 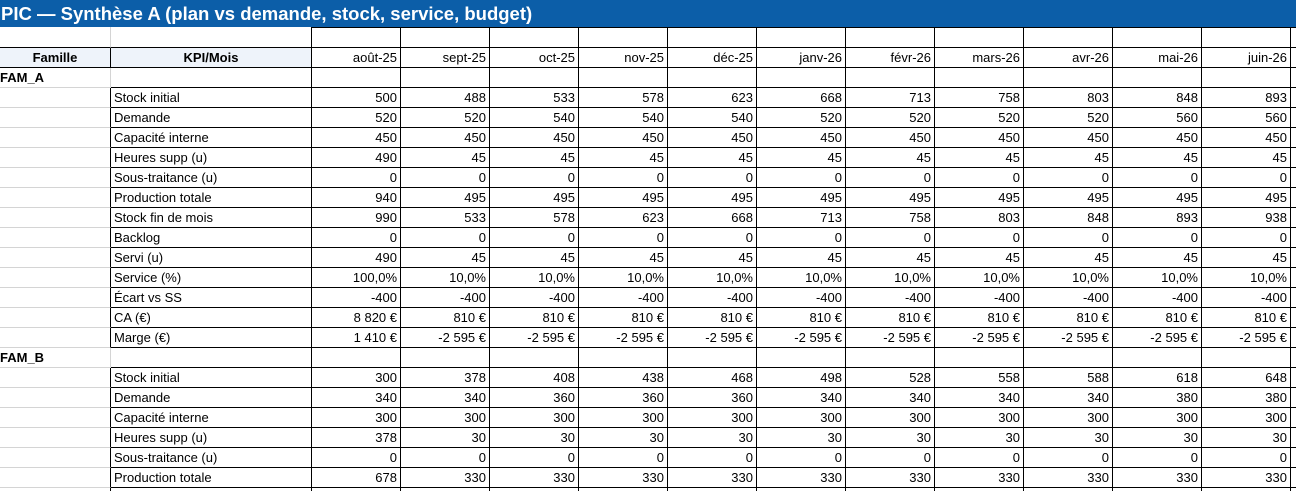 I want to click on kpi-label: Sous-traitance (u), so click(x=211, y=458).